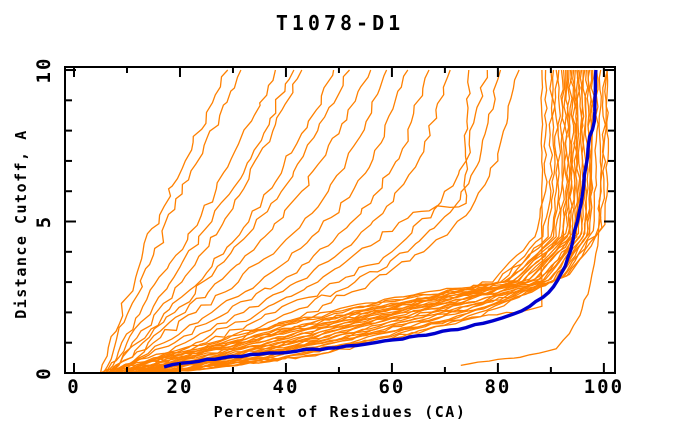  Describe the element at coordinates (391, 387) in the screenshot. I see `x-tick-label: 60` at that location.